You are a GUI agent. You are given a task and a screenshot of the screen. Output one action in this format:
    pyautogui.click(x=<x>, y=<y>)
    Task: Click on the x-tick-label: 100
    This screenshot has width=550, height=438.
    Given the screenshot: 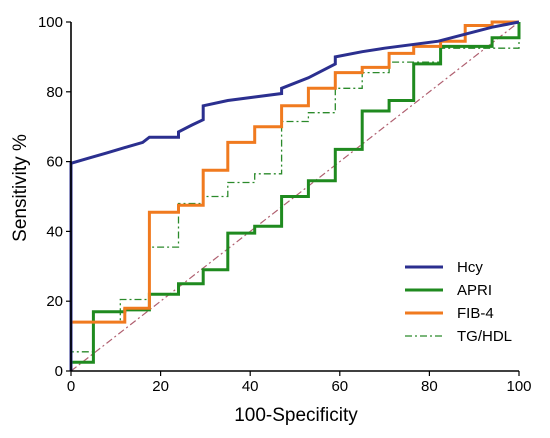 What is the action you would take?
    pyautogui.click(x=518, y=386)
    